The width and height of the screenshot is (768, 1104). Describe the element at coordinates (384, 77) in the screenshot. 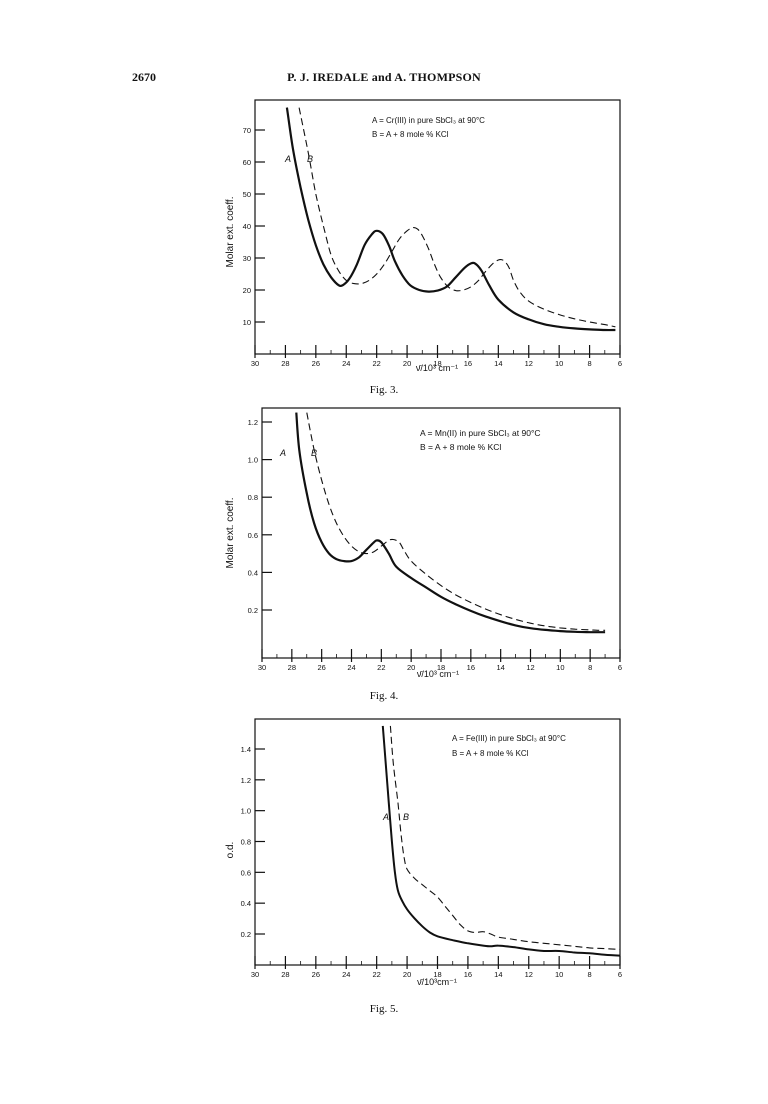

I see `running-head-authors: P. J. IREDALE and A. THOMPSON` at that location.